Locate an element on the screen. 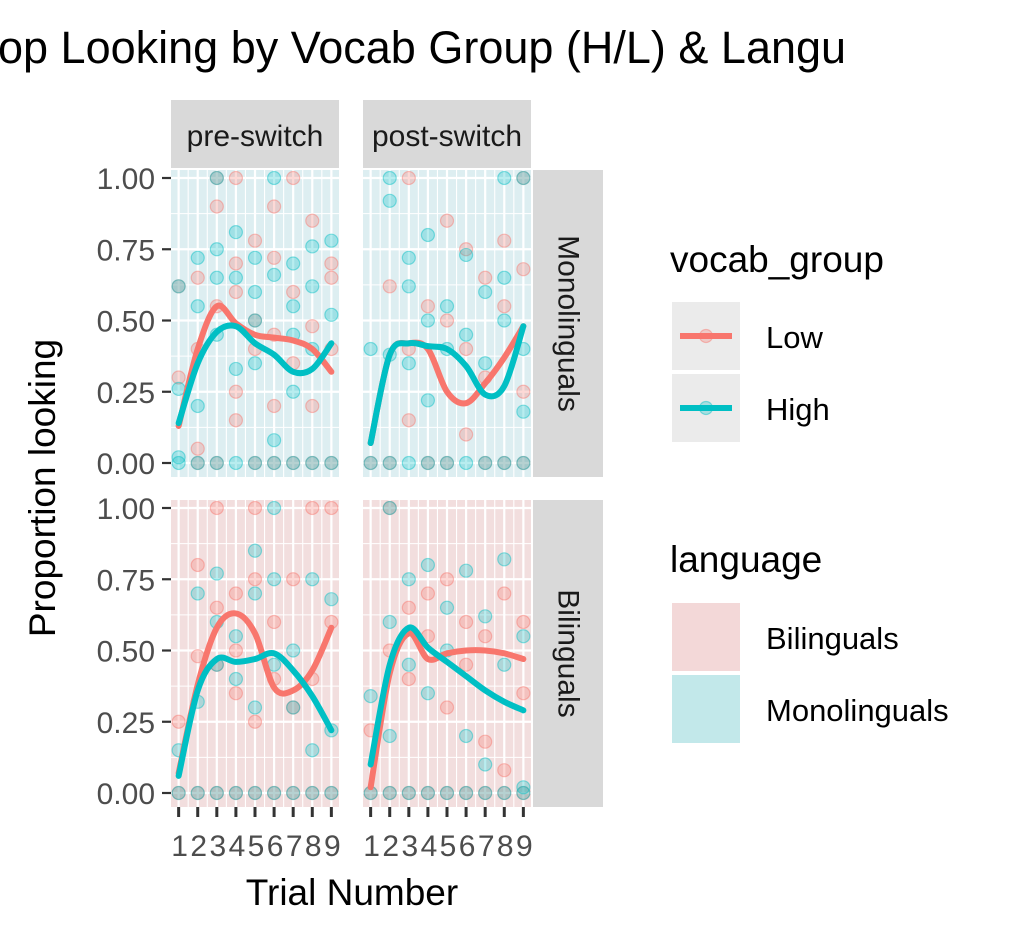 Image resolution: width=1028 pixels, height=940 pixels. legend-entry-high: High is located at coordinates (751, 408).